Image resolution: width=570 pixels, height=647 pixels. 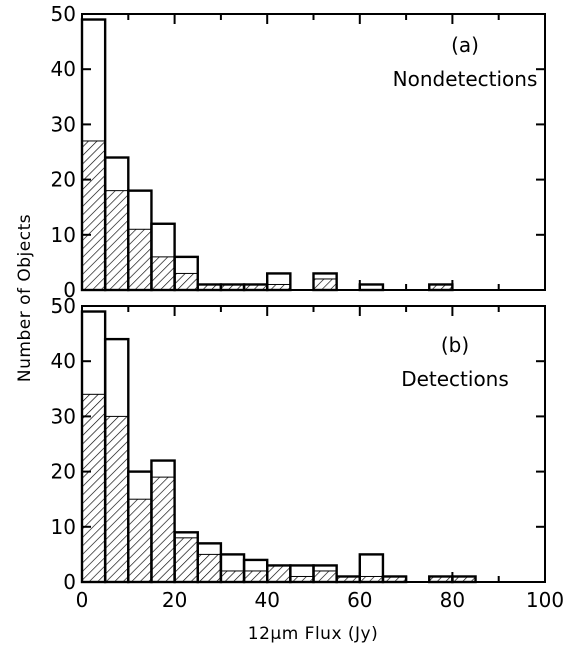 What do you see at coordinates (63, 306) in the screenshot?
I see `panel-b-ytick-label: 50` at bounding box center [63, 306].